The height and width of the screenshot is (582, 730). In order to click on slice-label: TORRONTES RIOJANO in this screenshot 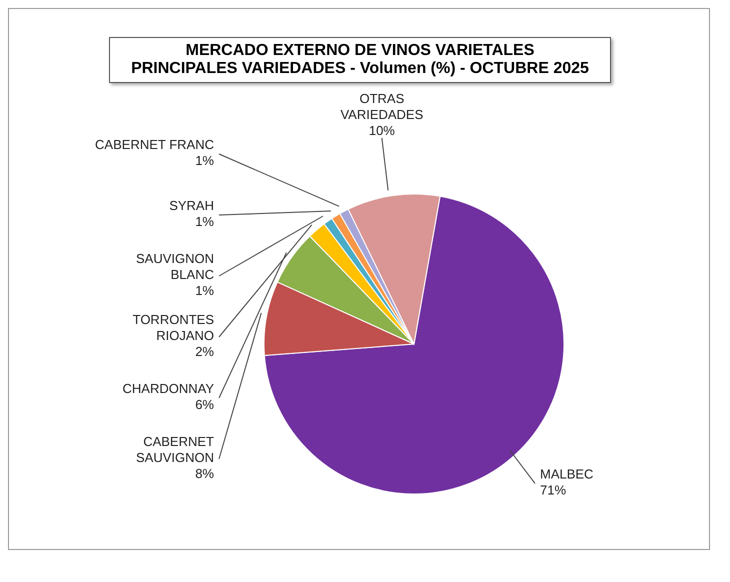, I will do `click(173, 328)`.